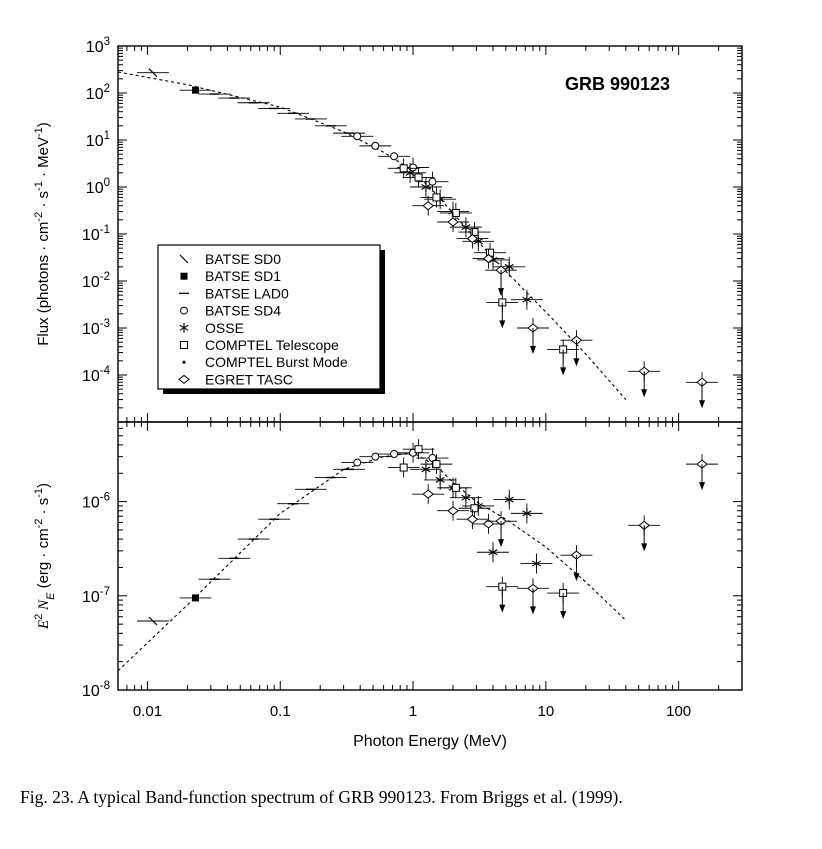 This screenshot has width=822, height=849. I want to click on y-tick-label: 10¹, so click(98, 140).